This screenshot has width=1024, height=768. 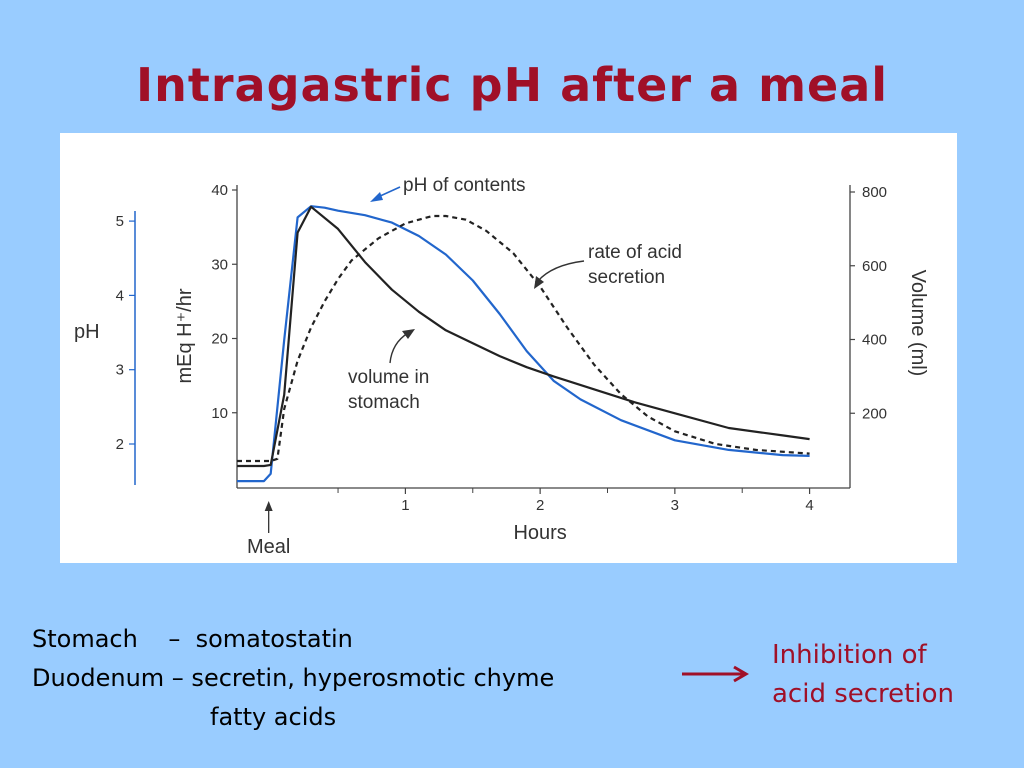 What do you see at coordinates (675, 505) in the screenshot?
I see `x-tick-label: 3` at bounding box center [675, 505].